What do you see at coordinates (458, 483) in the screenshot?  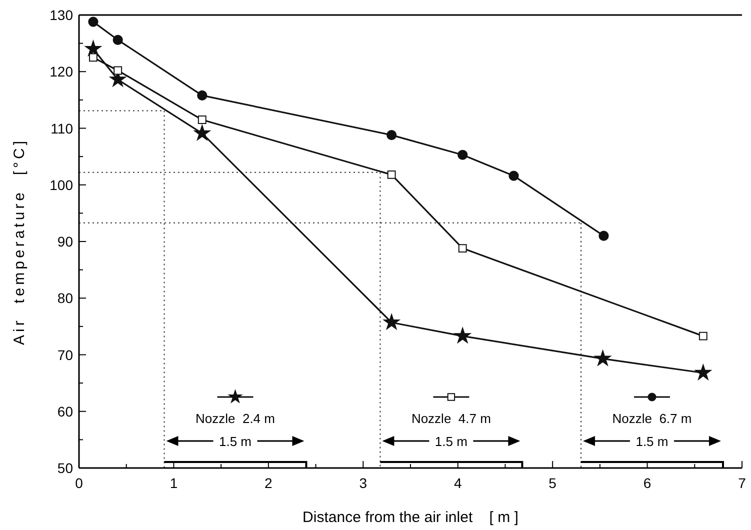 I see `x-tick-label: 4` at bounding box center [458, 483].